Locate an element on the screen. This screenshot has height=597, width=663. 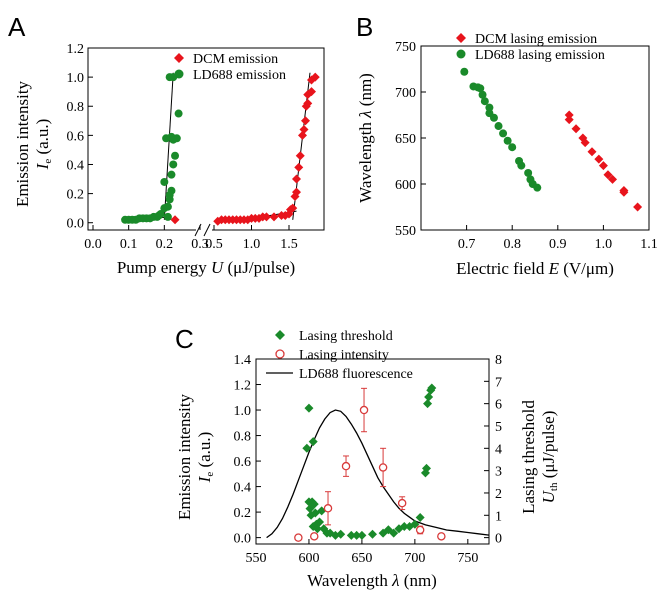
panel-c-line-ld688-fluorescence is located at coordinates (378, 474).